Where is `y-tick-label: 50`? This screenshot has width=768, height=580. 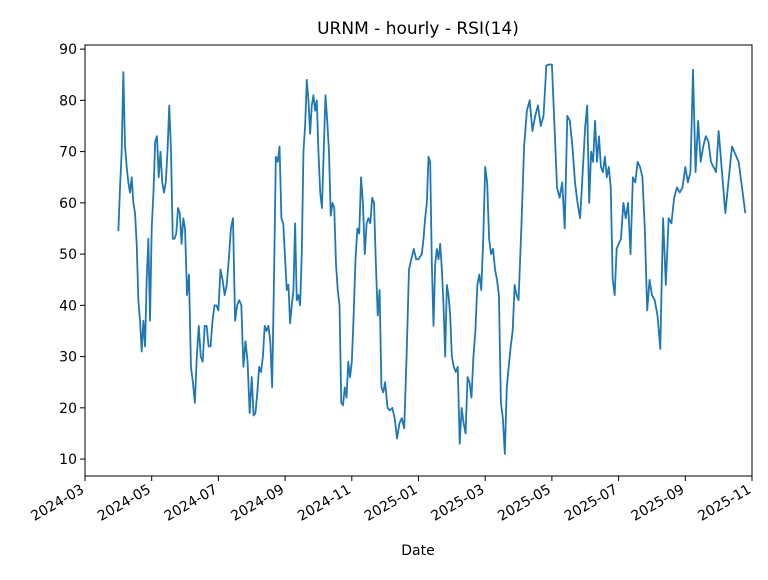
y-tick-label: 50 is located at coordinates (68, 255).